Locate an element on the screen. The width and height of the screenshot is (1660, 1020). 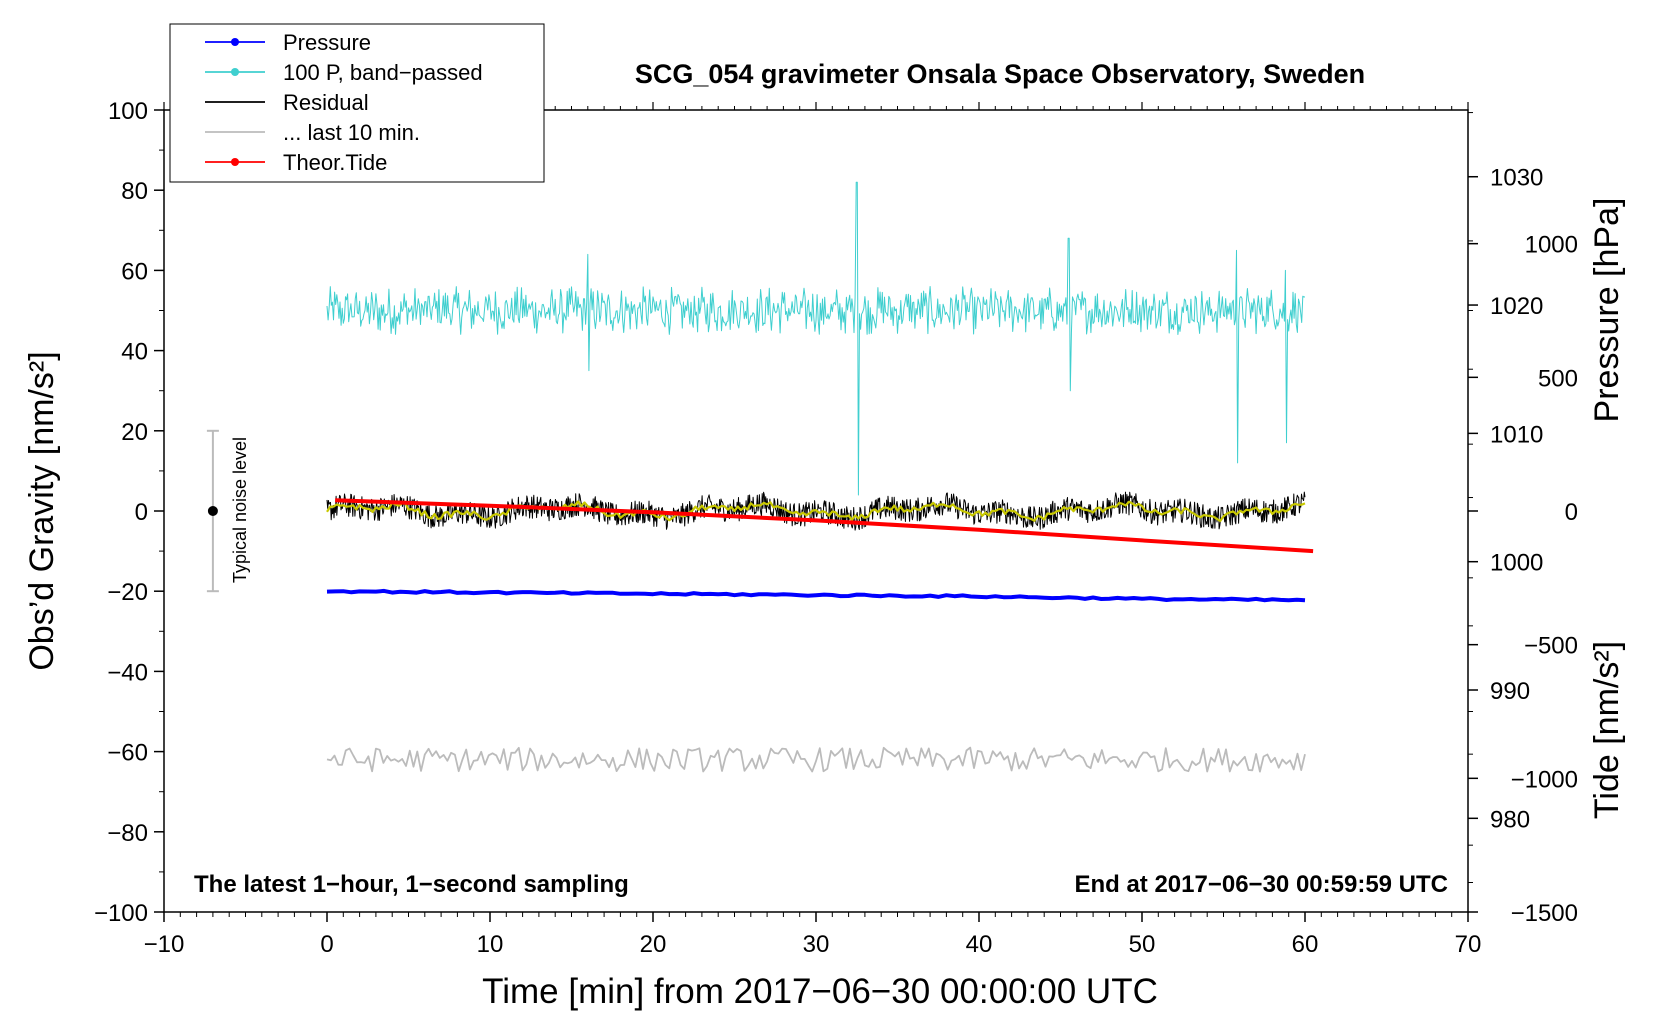
x-tick-label: 20 is located at coordinates (653, 944).